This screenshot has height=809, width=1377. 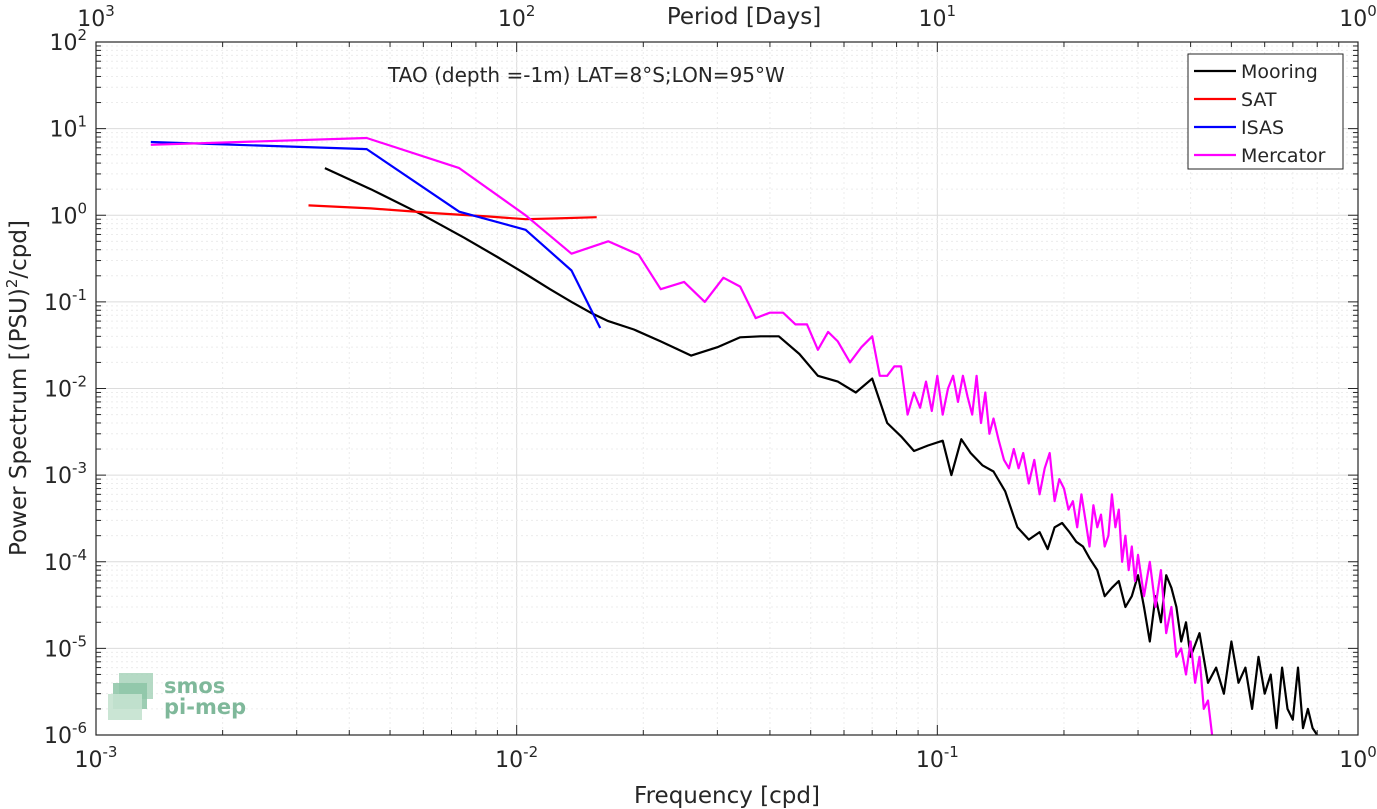 I want to click on y-tick-label: 10¹, so click(x=68, y=128).